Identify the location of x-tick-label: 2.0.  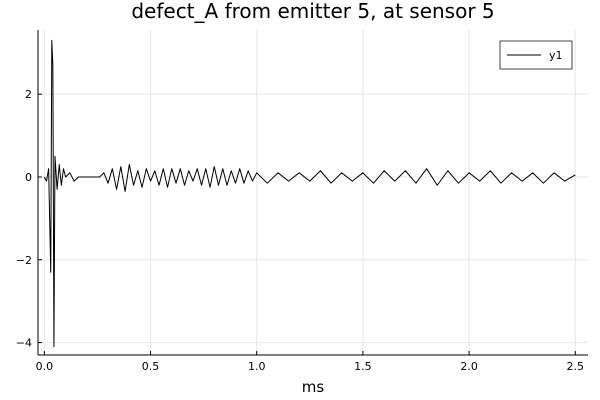
(469, 366).